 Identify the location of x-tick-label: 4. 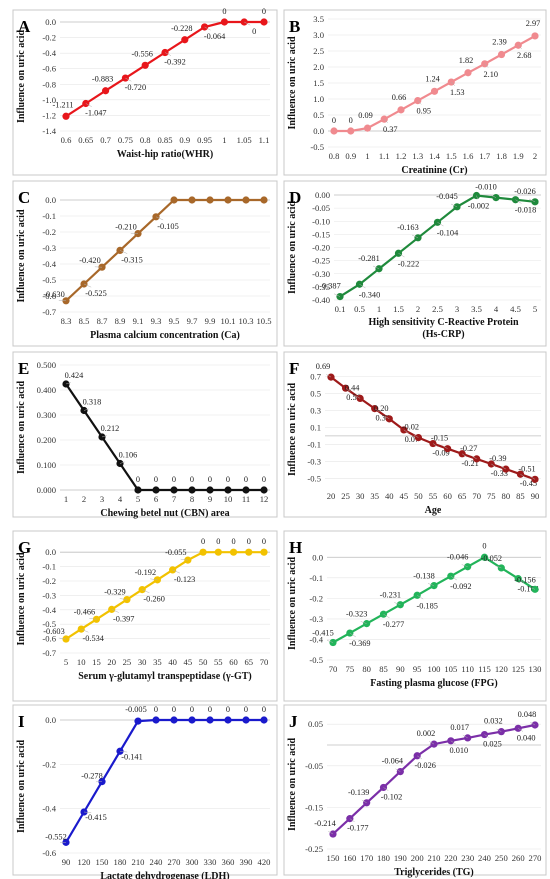
(120, 499).